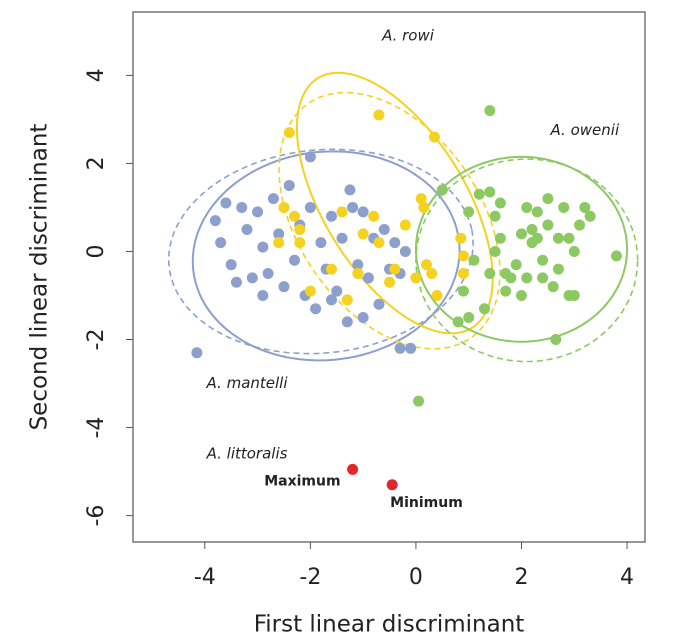 This screenshot has height=641, width=677. I want to click on point-label: Minimum, so click(426, 503).